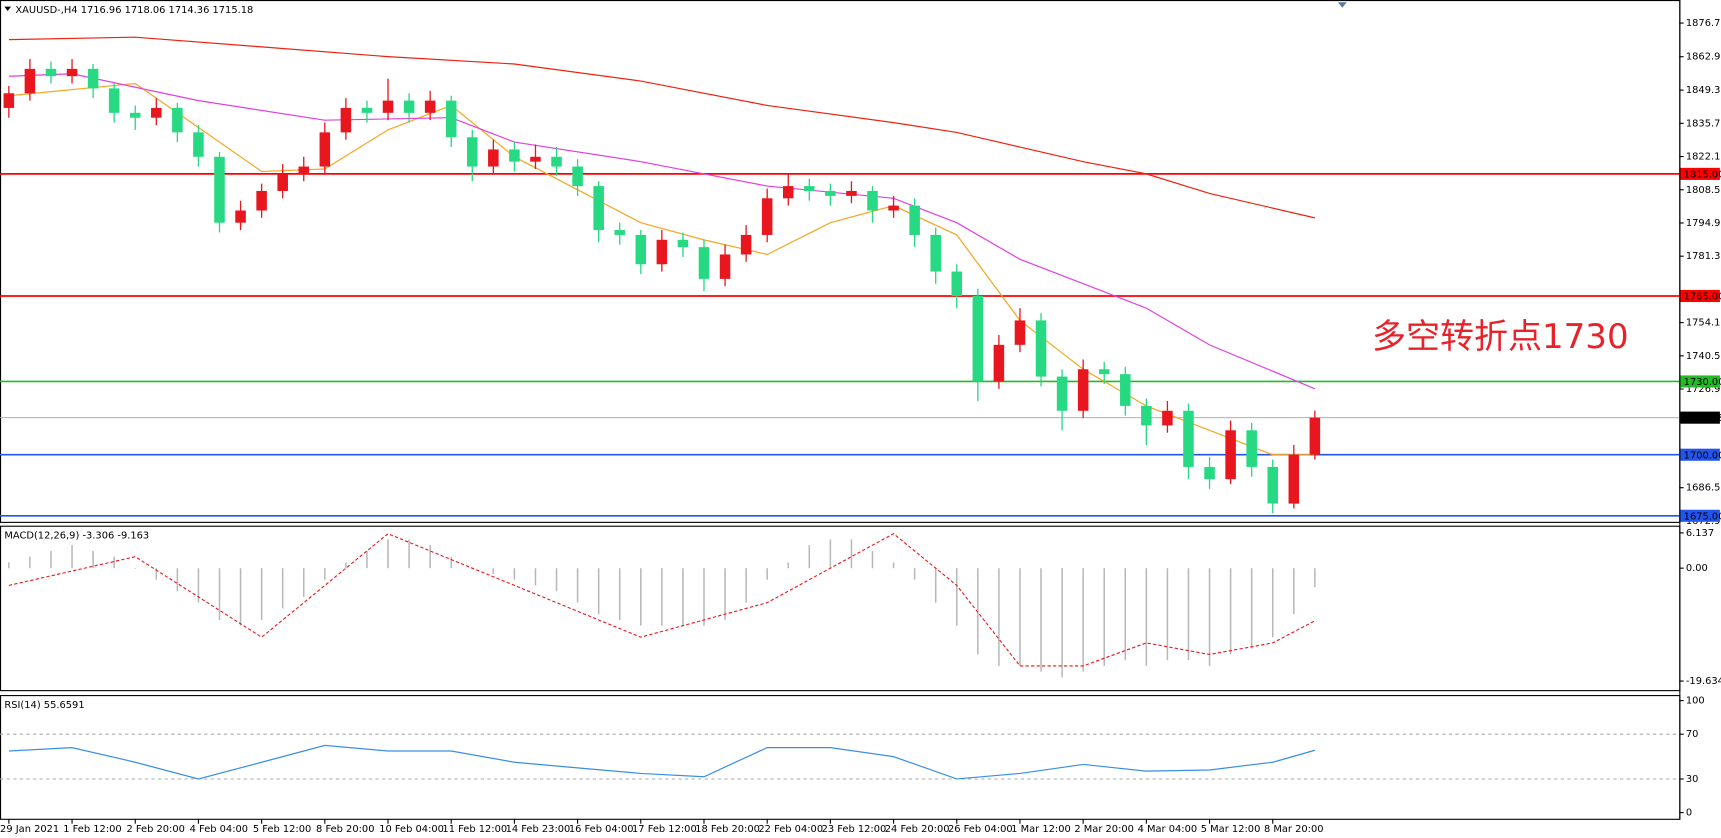 The image size is (1721, 838). I want to click on x-tick-label: 1 Feb 12:00, so click(92, 829).